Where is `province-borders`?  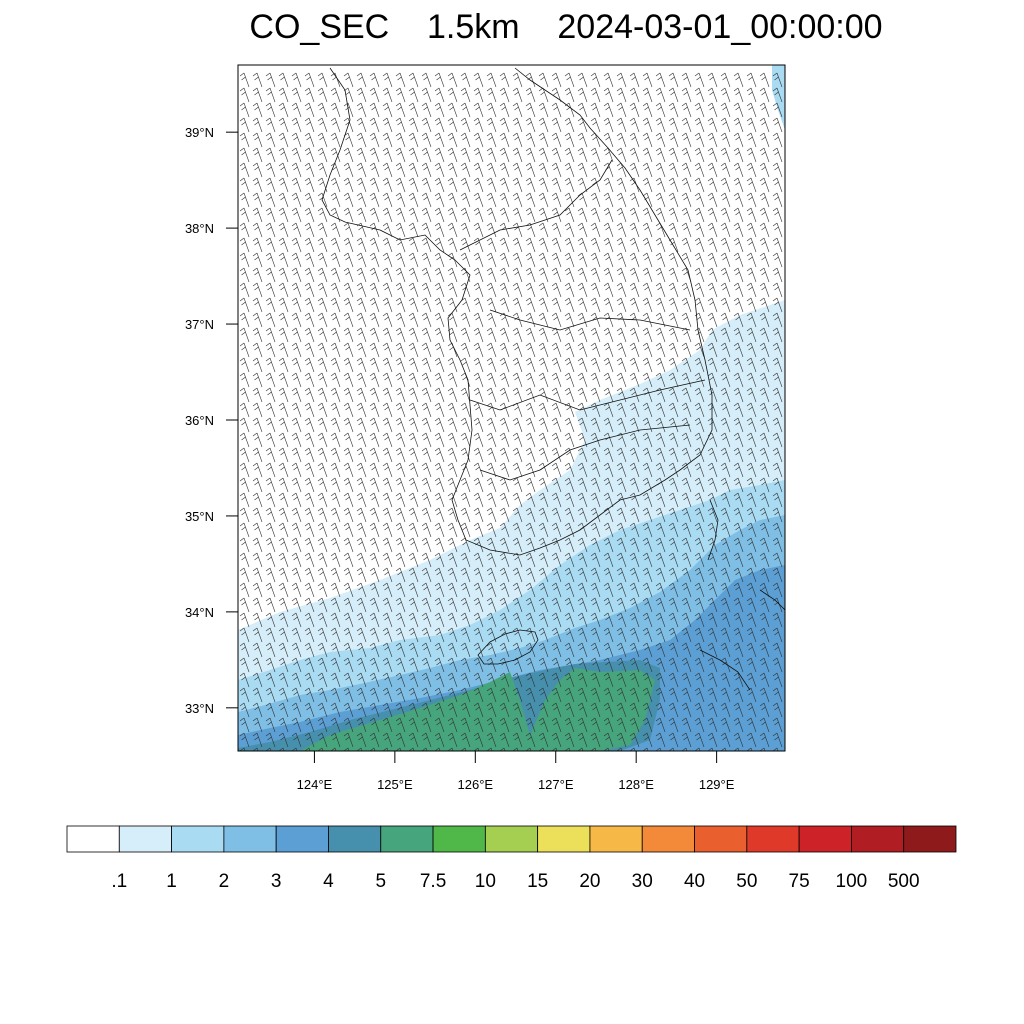 province-borders is located at coordinates (587, 395).